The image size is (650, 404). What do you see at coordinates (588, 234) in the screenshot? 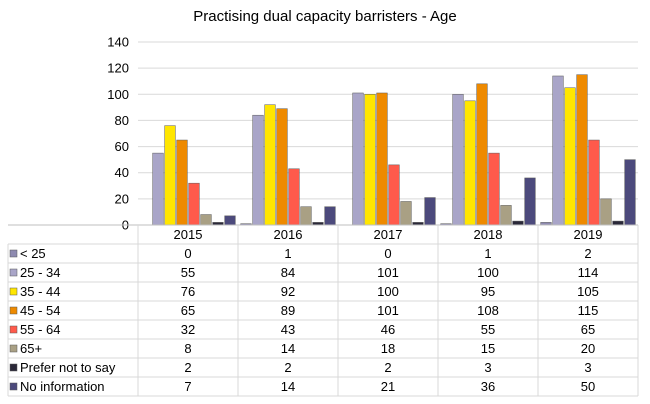
I see `x-tick-label: 2019` at bounding box center [588, 234].